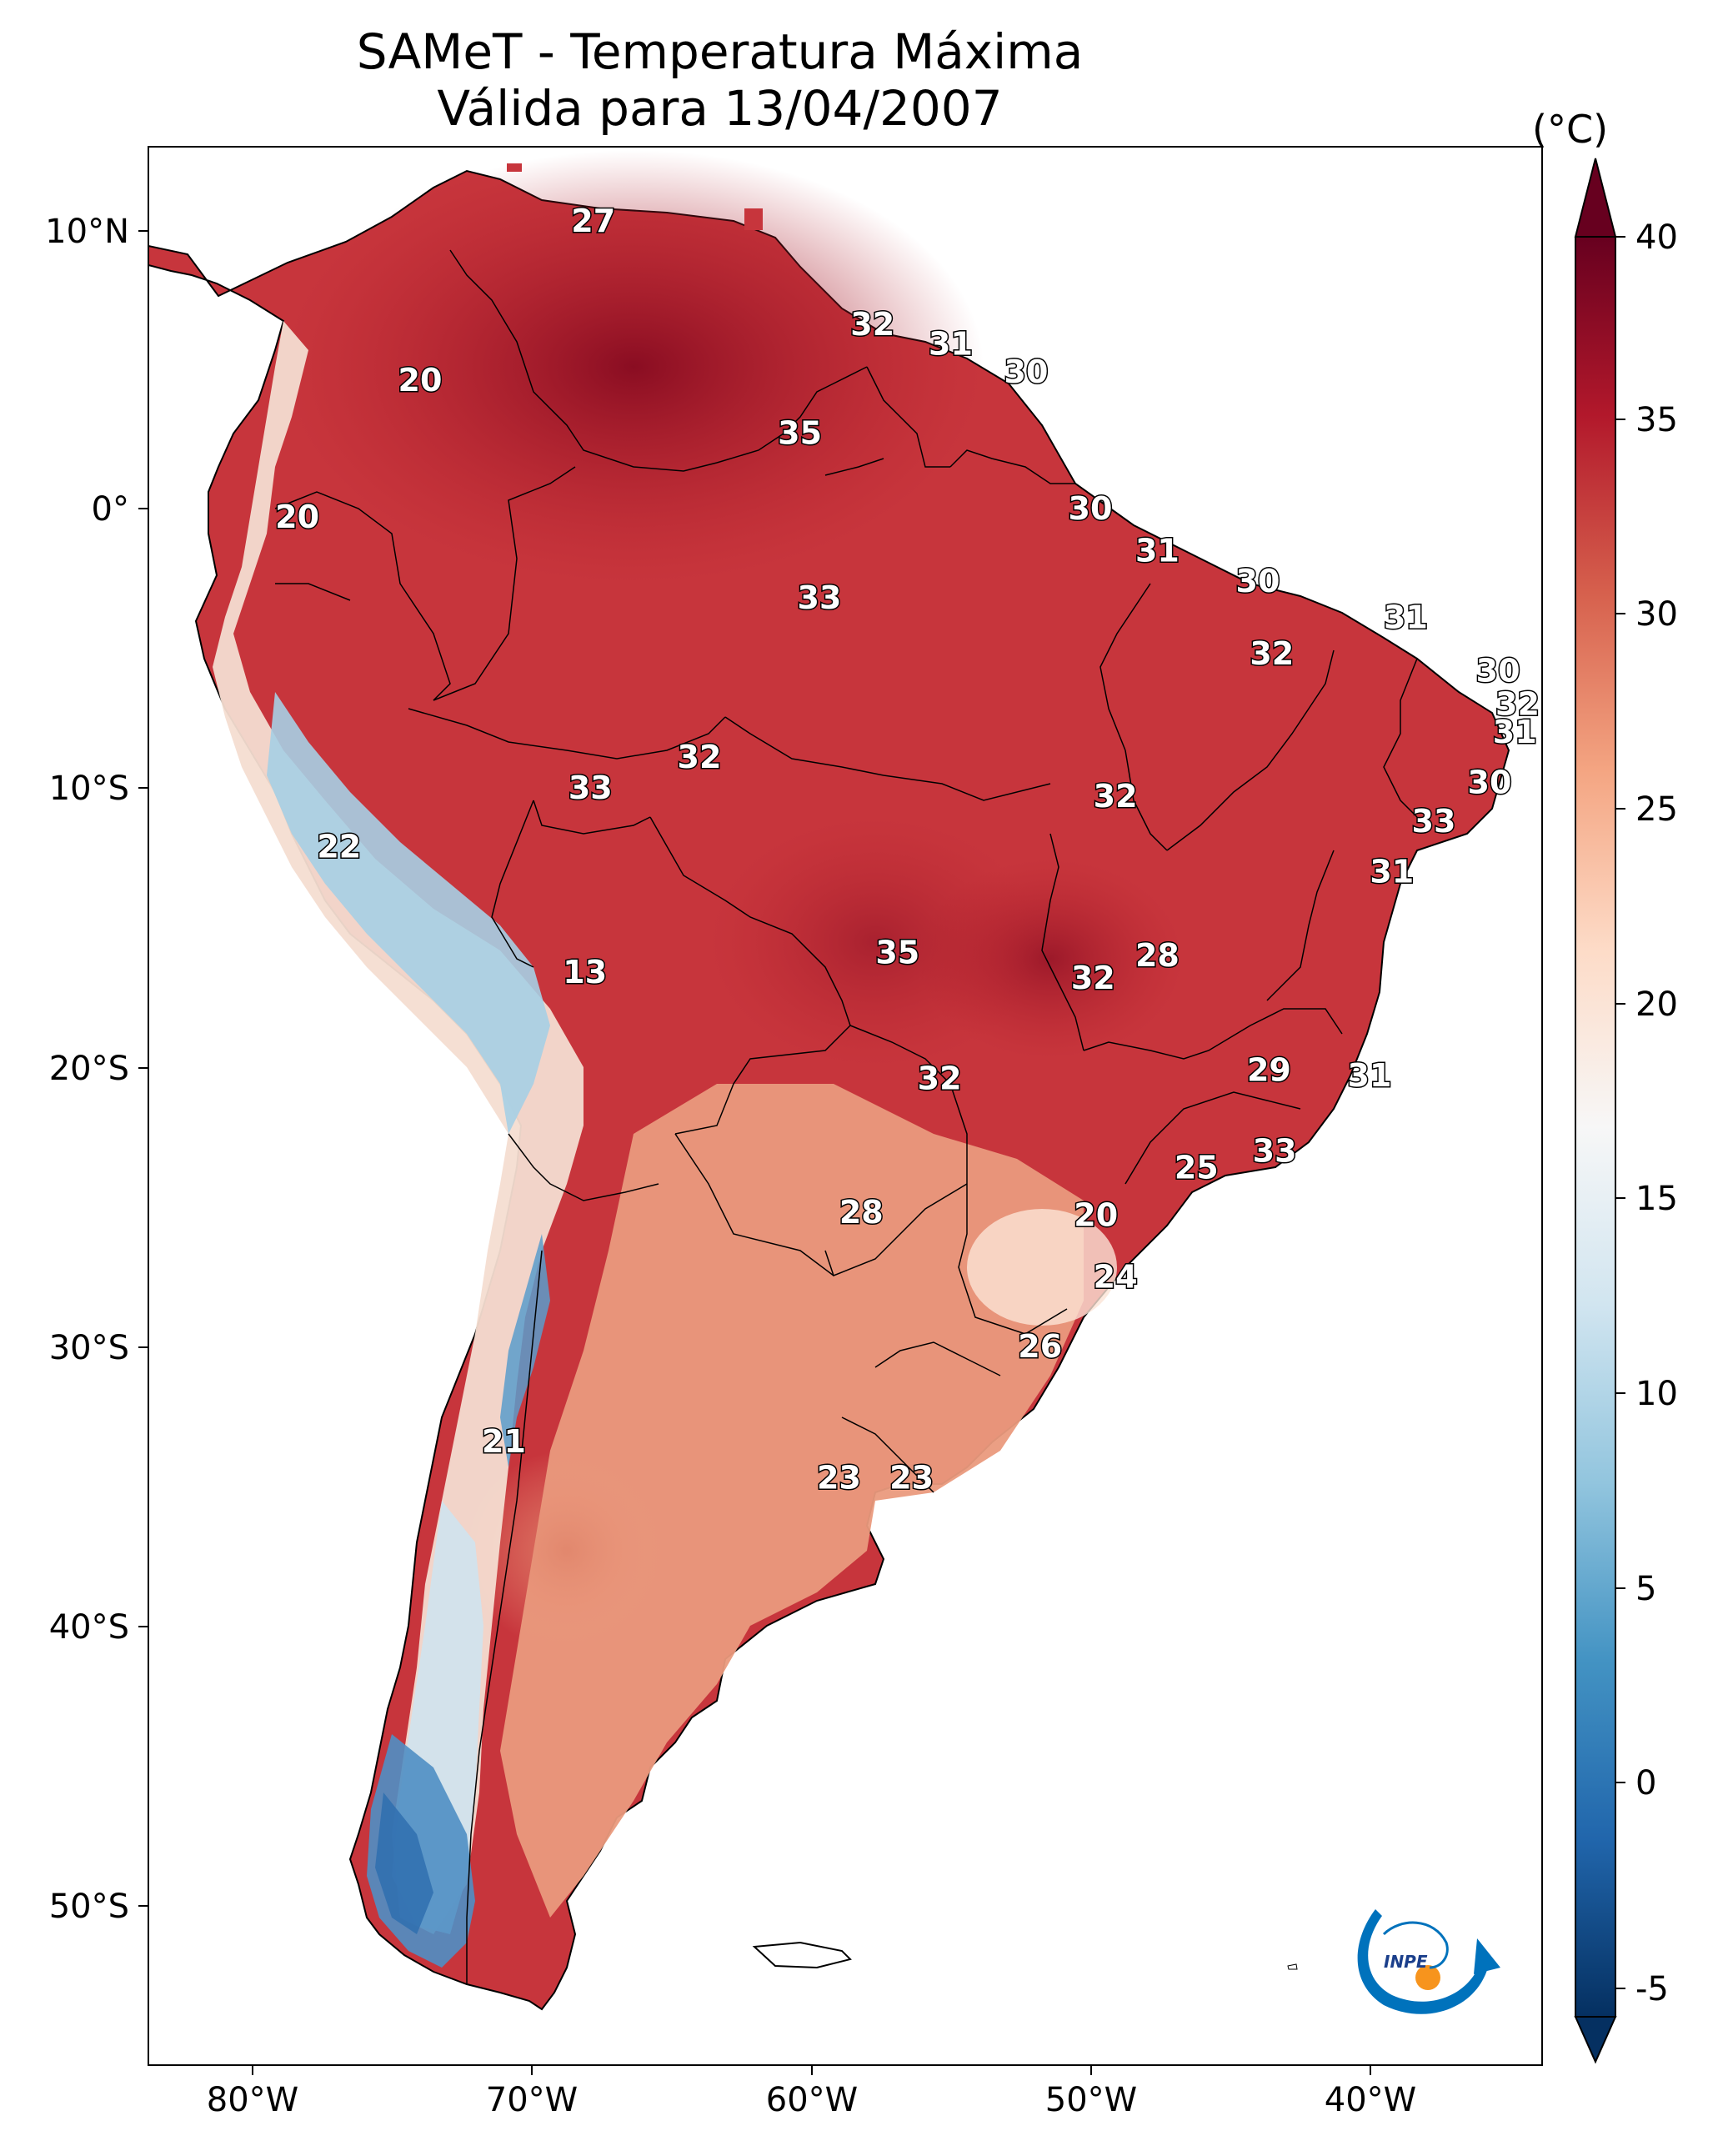 The width and height of the screenshot is (1723, 2156). I want to click on colorbar-tick: 40, so click(1657, 237).